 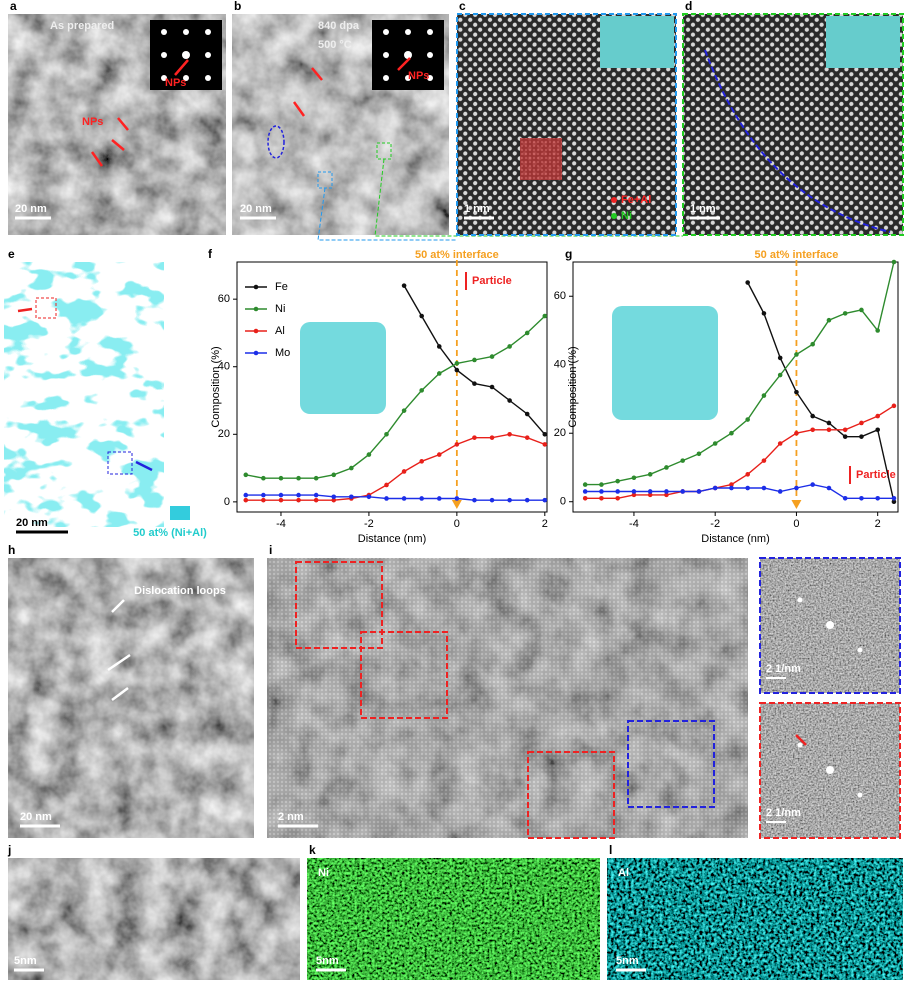 What do you see at coordinates (180, 591) in the screenshot?
I see `annotation: Dislocation loops` at bounding box center [180, 591].